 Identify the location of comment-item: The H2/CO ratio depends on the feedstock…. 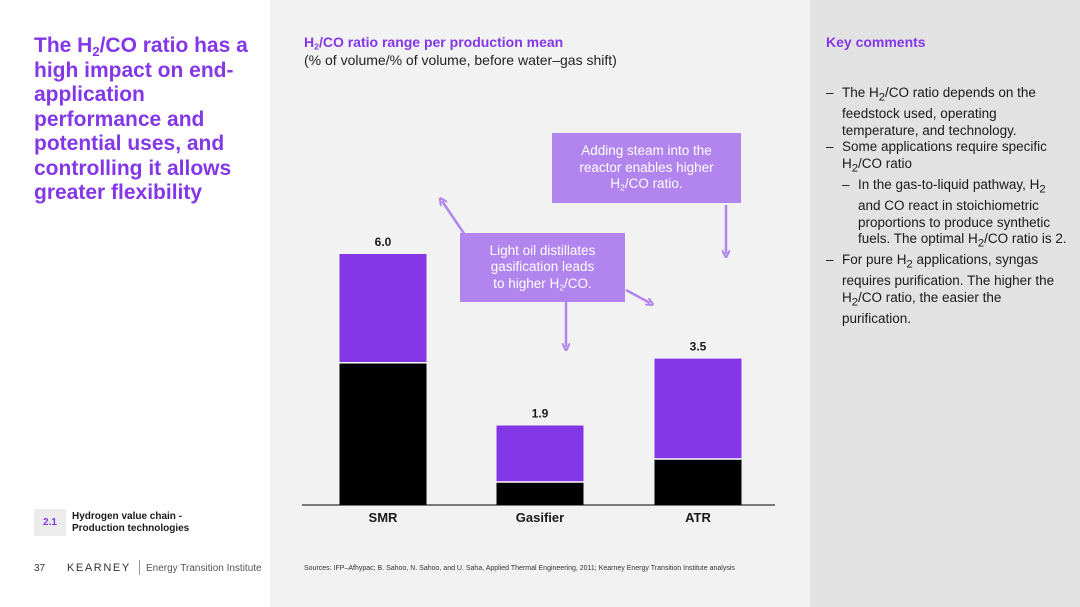
(948, 112).